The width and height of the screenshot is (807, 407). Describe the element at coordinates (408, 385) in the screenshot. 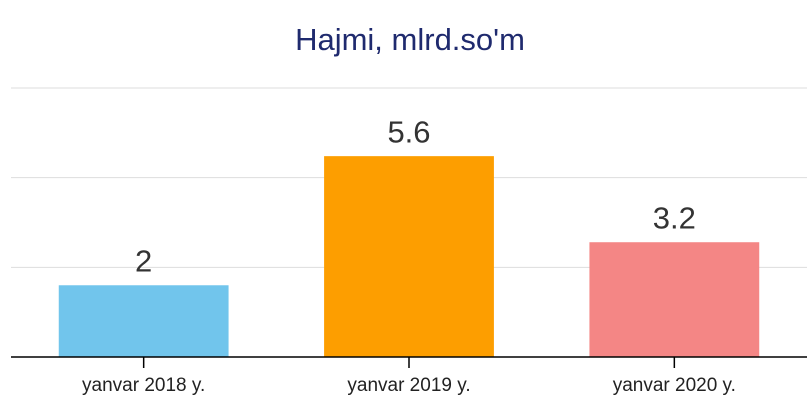

I see `x-tick-label: yanvar 2019 y.` at that location.